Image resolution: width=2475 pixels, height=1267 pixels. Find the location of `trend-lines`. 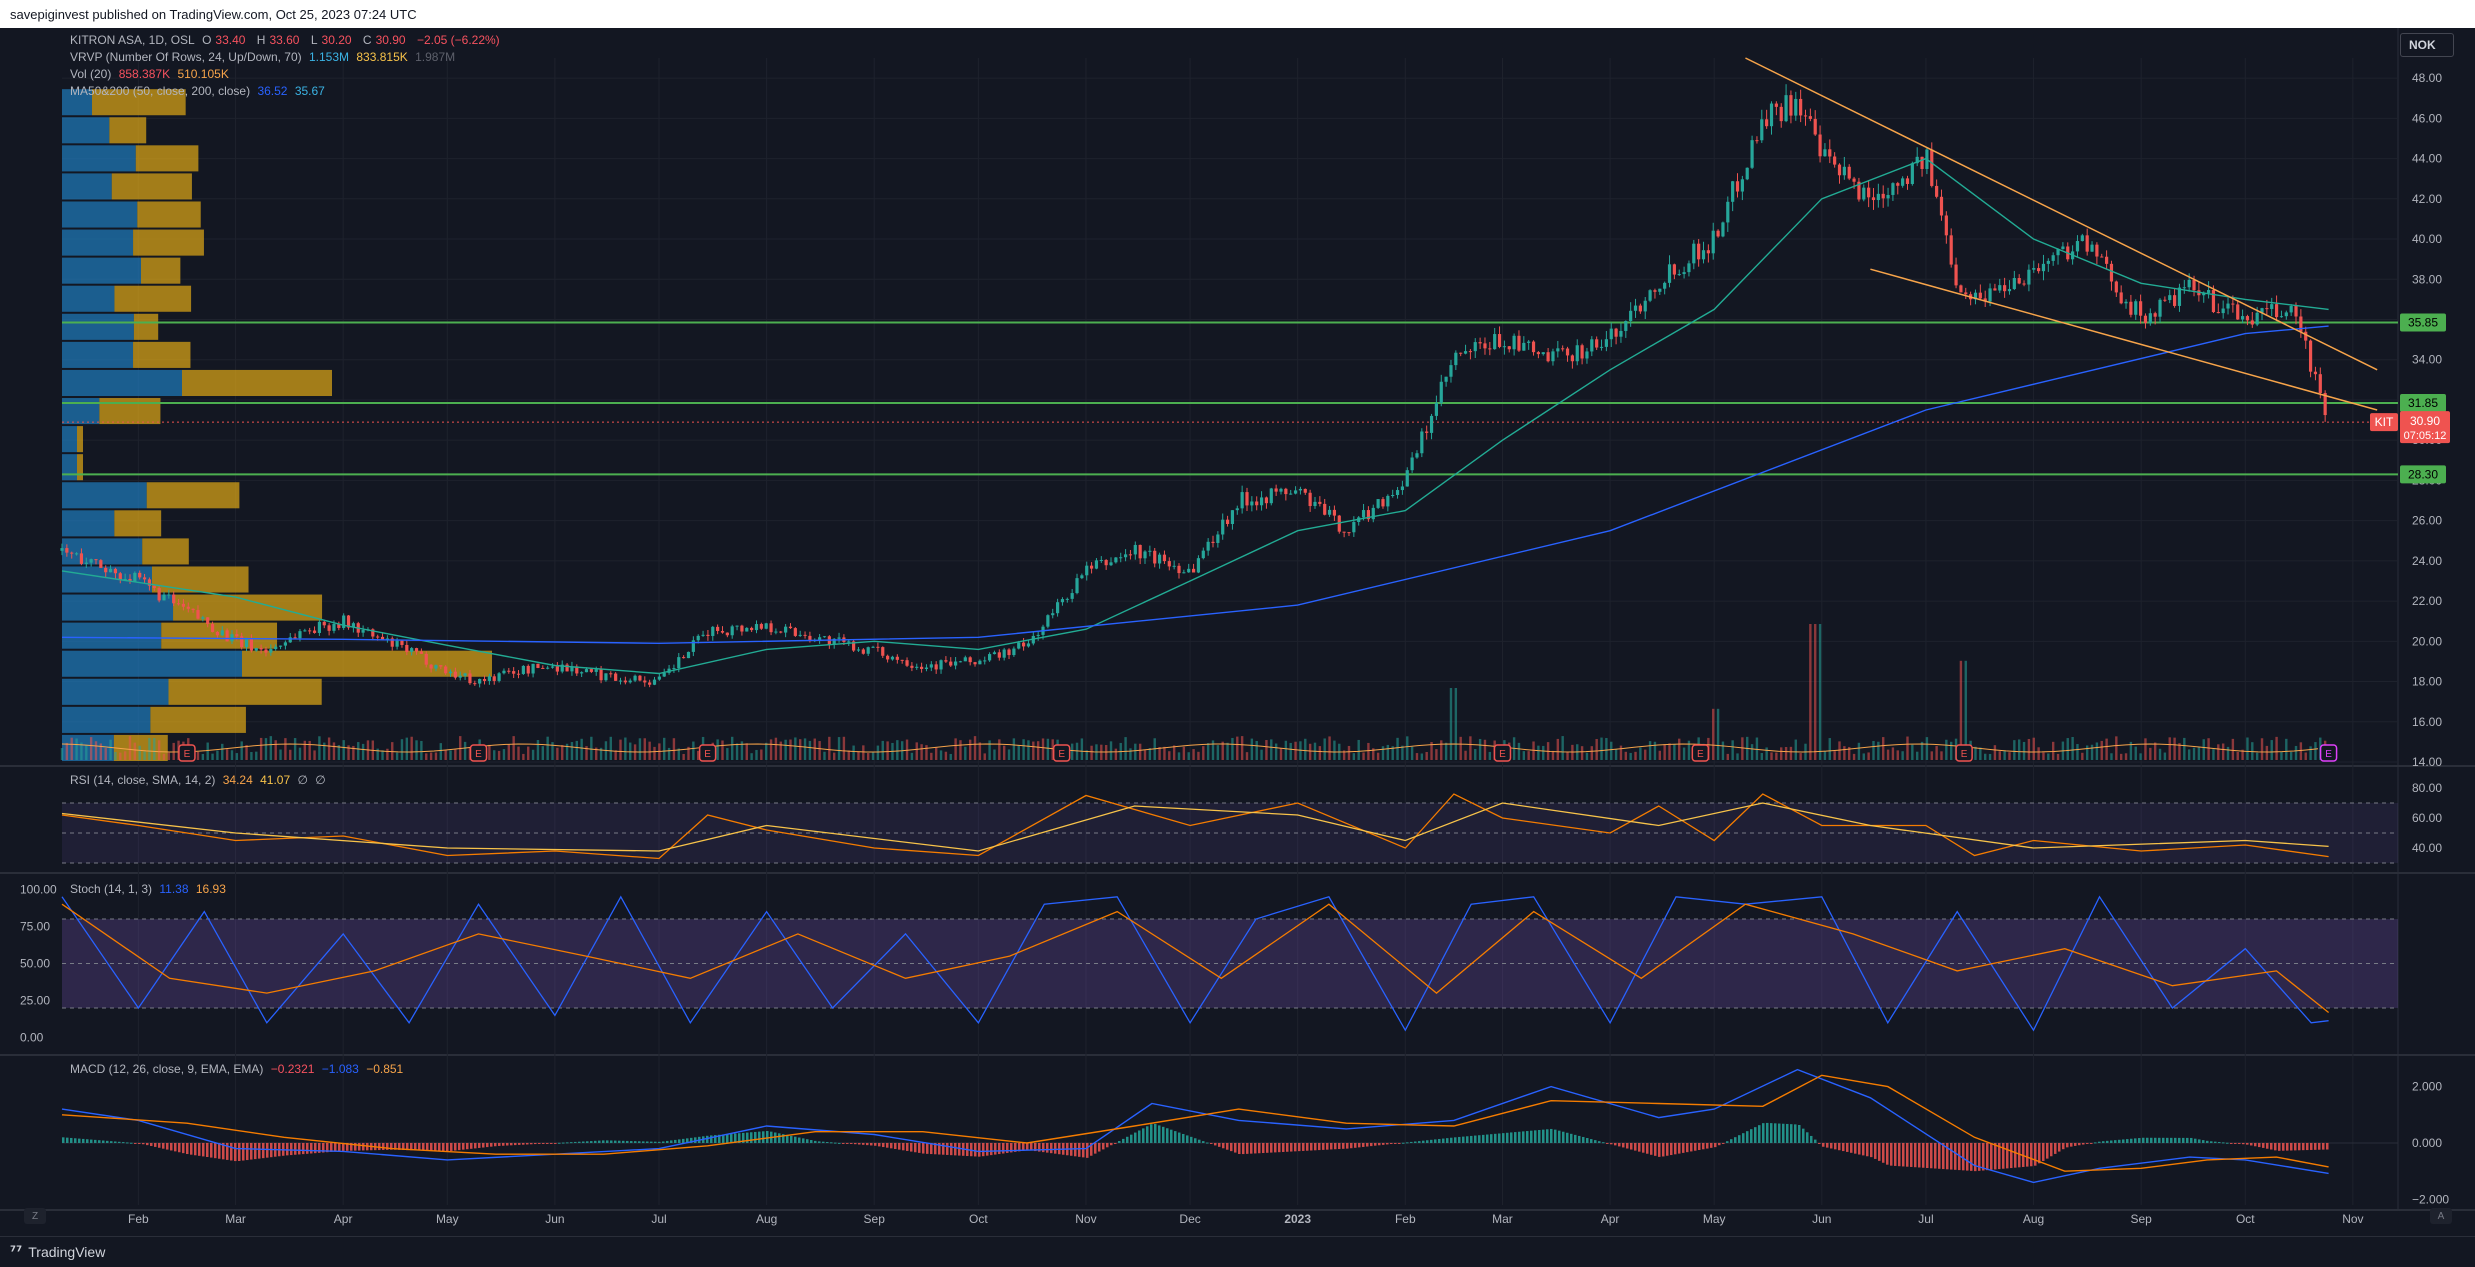

trend-lines is located at coordinates (2061, 234).